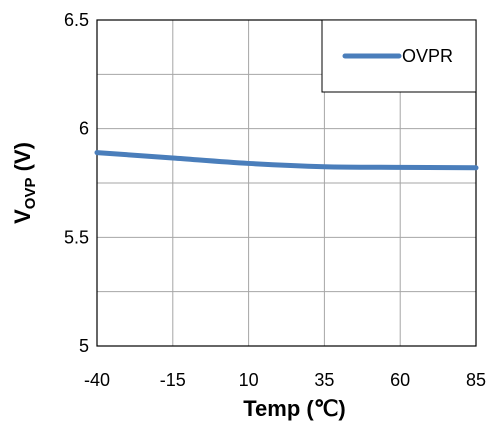 Image resolution: width=492 pixels, height=426 pixels. I want to click on y-tick-label: 6.5, so click(76, 20).